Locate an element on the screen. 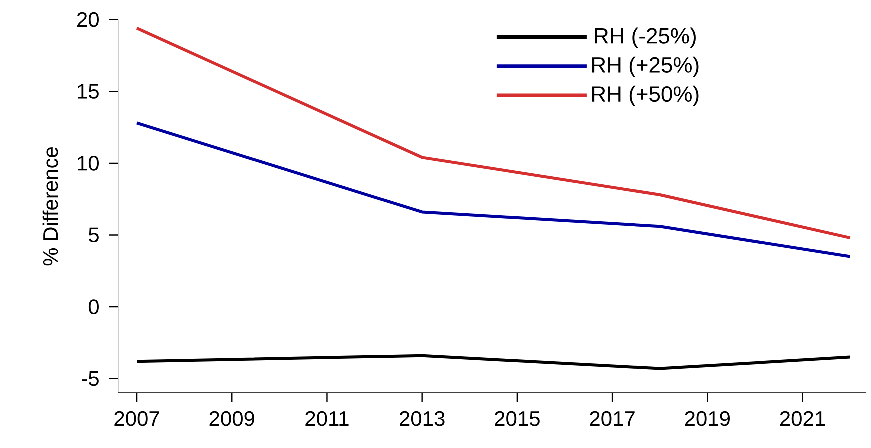 This screenshot has height=448, width=871. line-series is located at coordinates (494, 362).